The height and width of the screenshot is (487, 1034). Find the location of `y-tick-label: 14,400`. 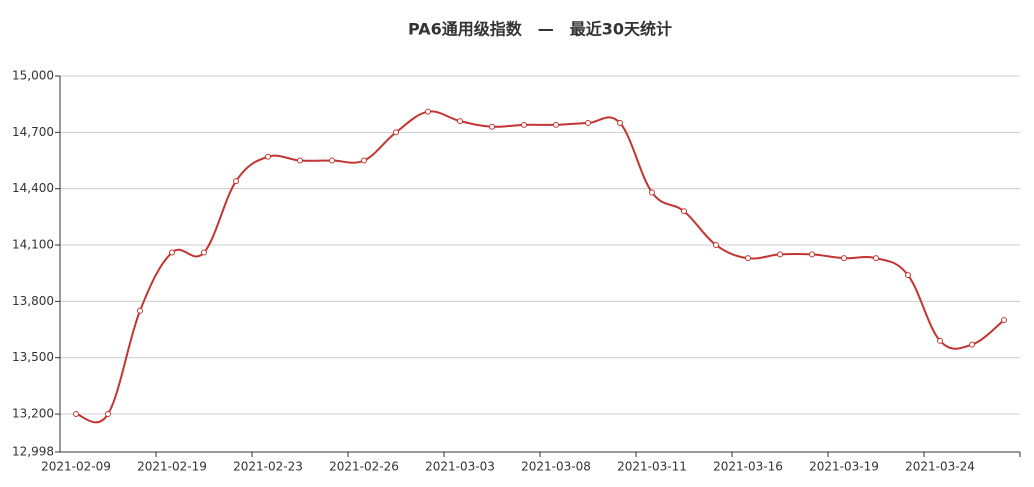

y-tick-label: 14,400 is located at coordinates (33, 188).